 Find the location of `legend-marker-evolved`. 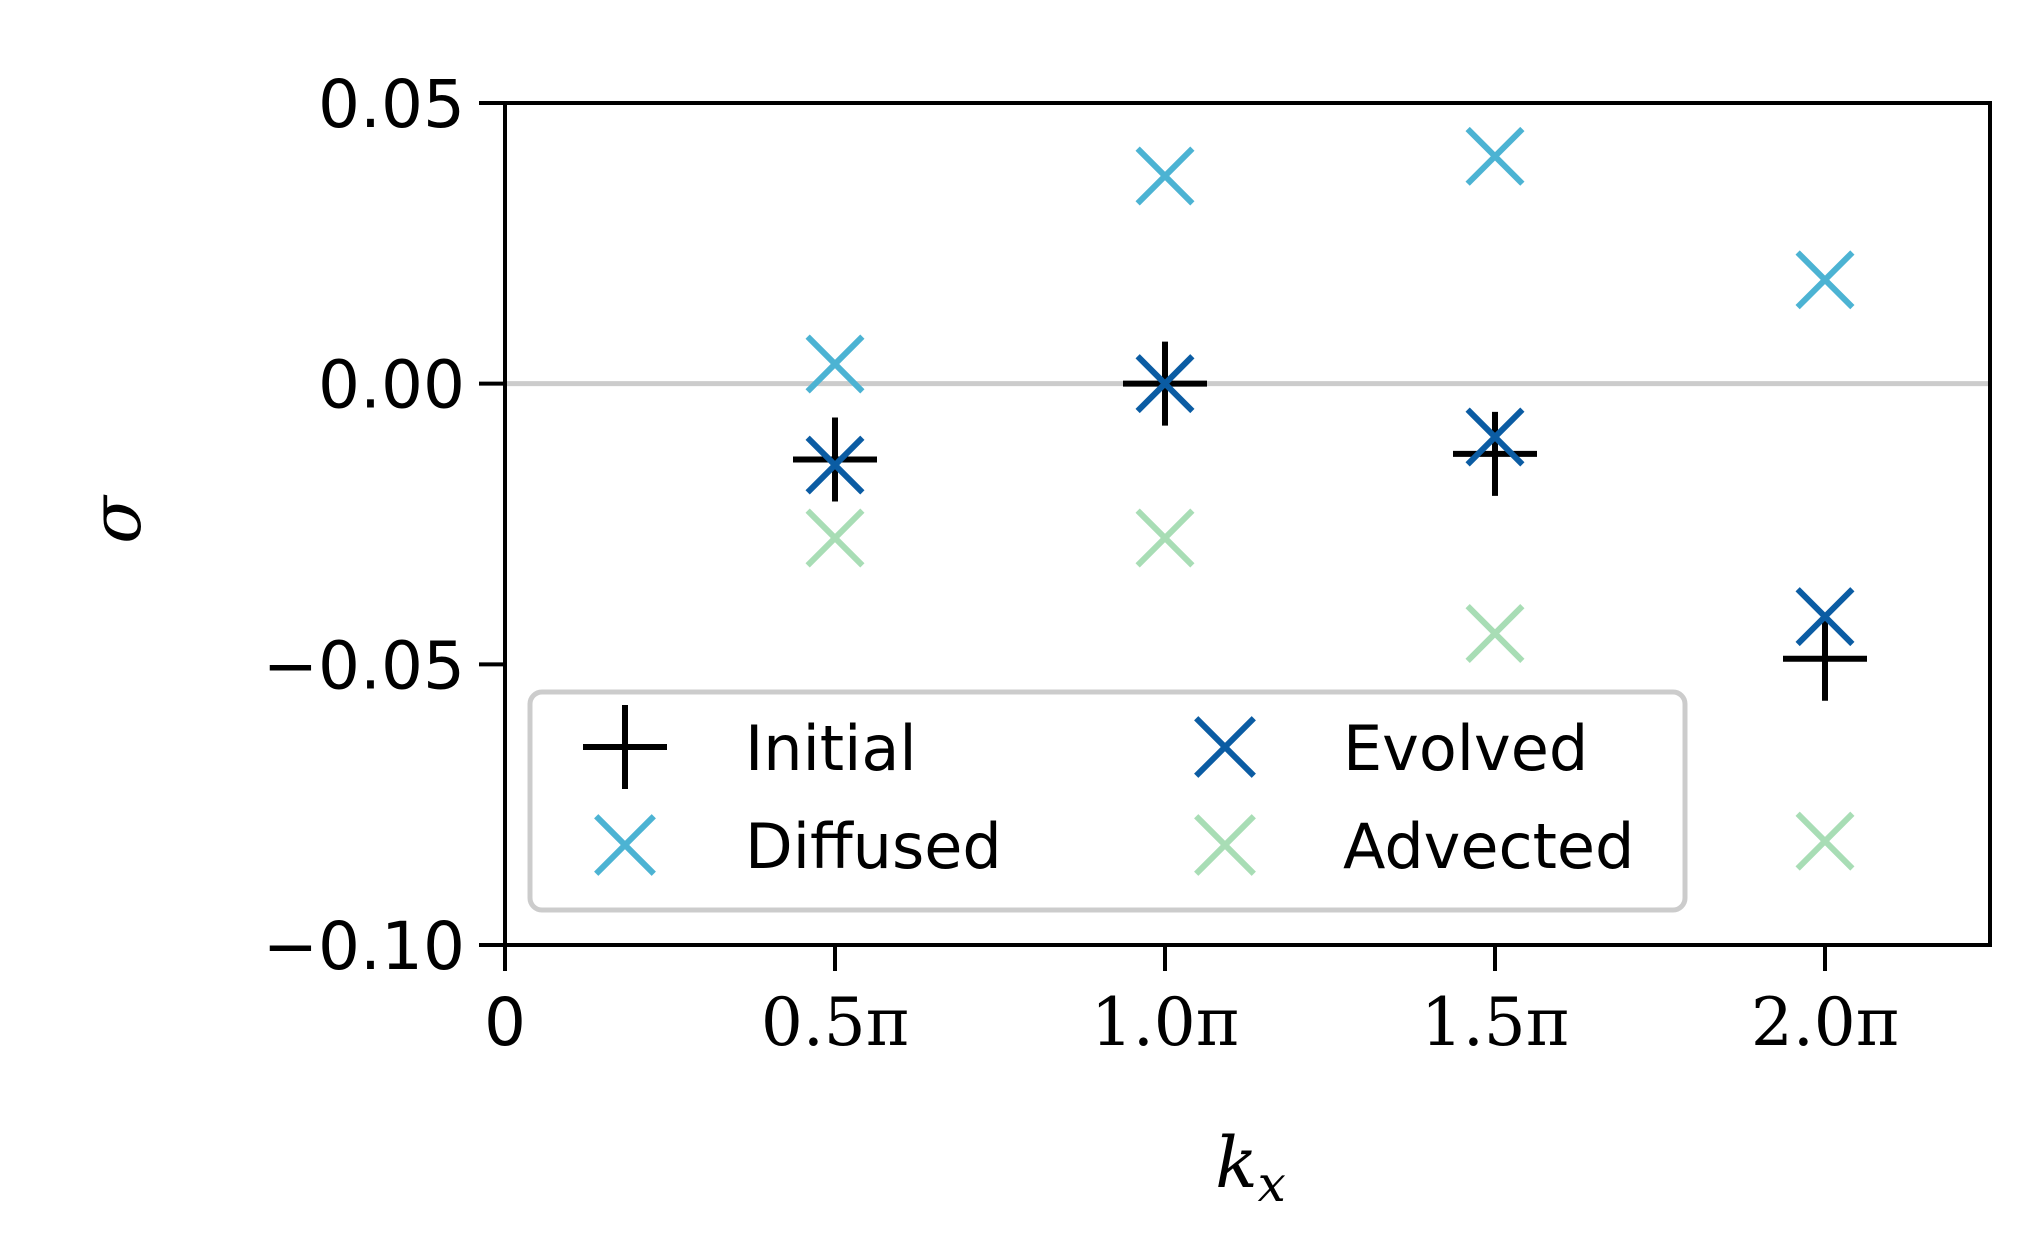

legend-marker-evolved is located at coordinates (1225, 747).